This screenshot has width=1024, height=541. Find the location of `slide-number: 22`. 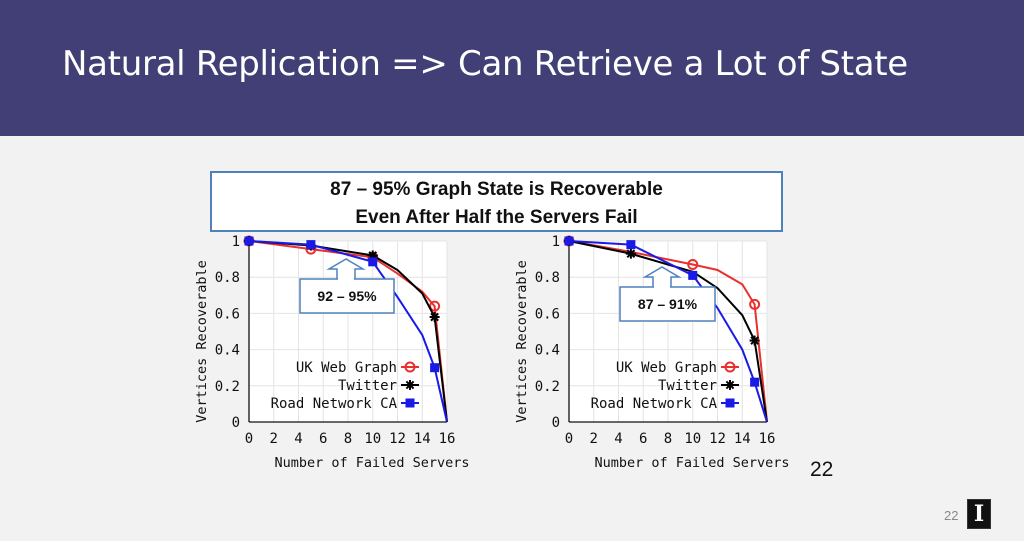

slide-number: 22 is located at coordinates (951, 515).